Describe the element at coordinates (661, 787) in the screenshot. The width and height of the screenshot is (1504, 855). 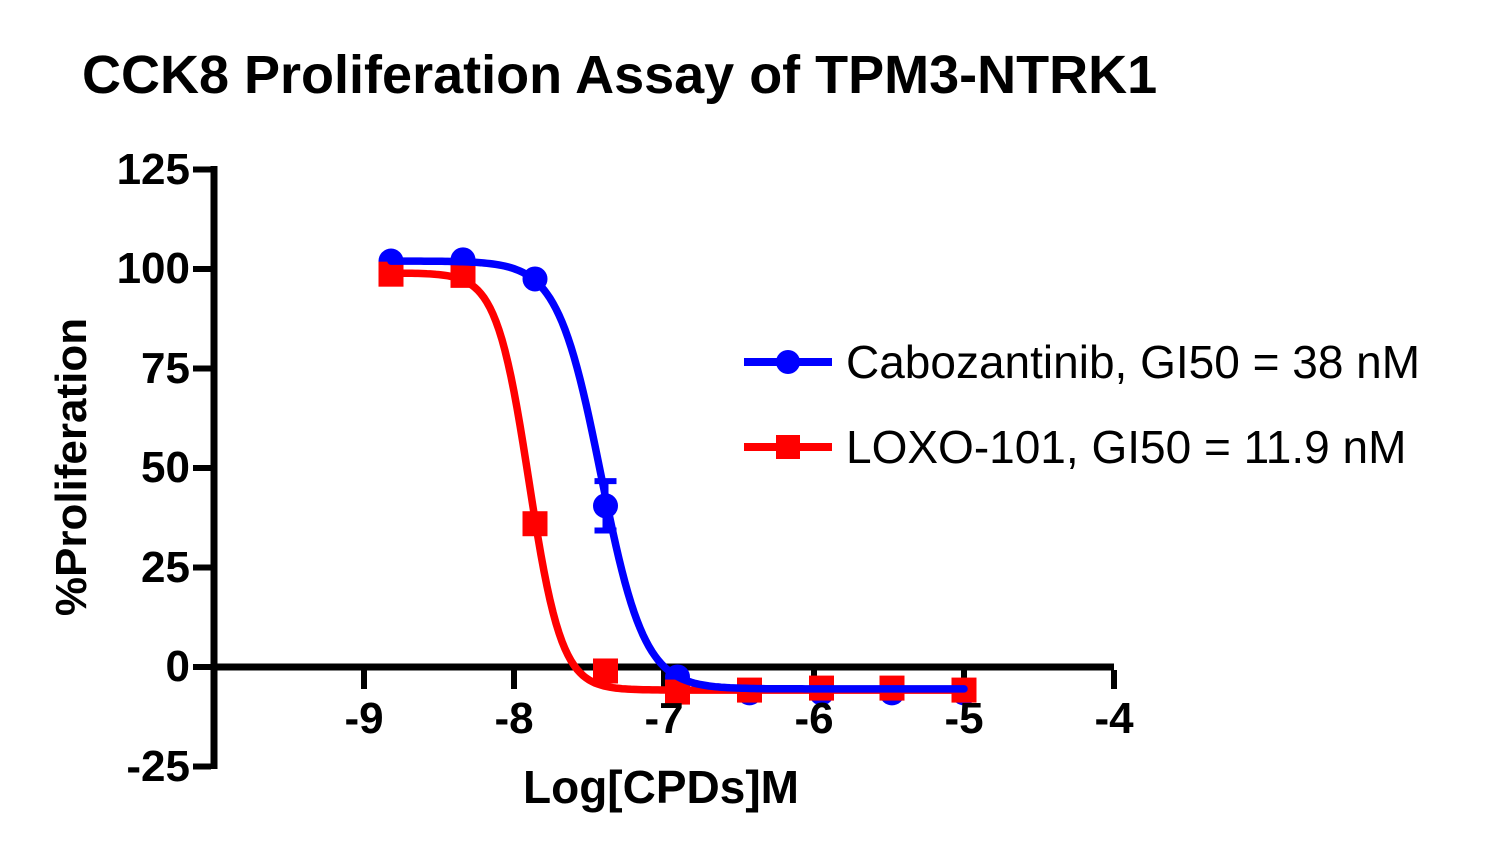
I see `x-axis-label: Log[CPDs]M` at that location.